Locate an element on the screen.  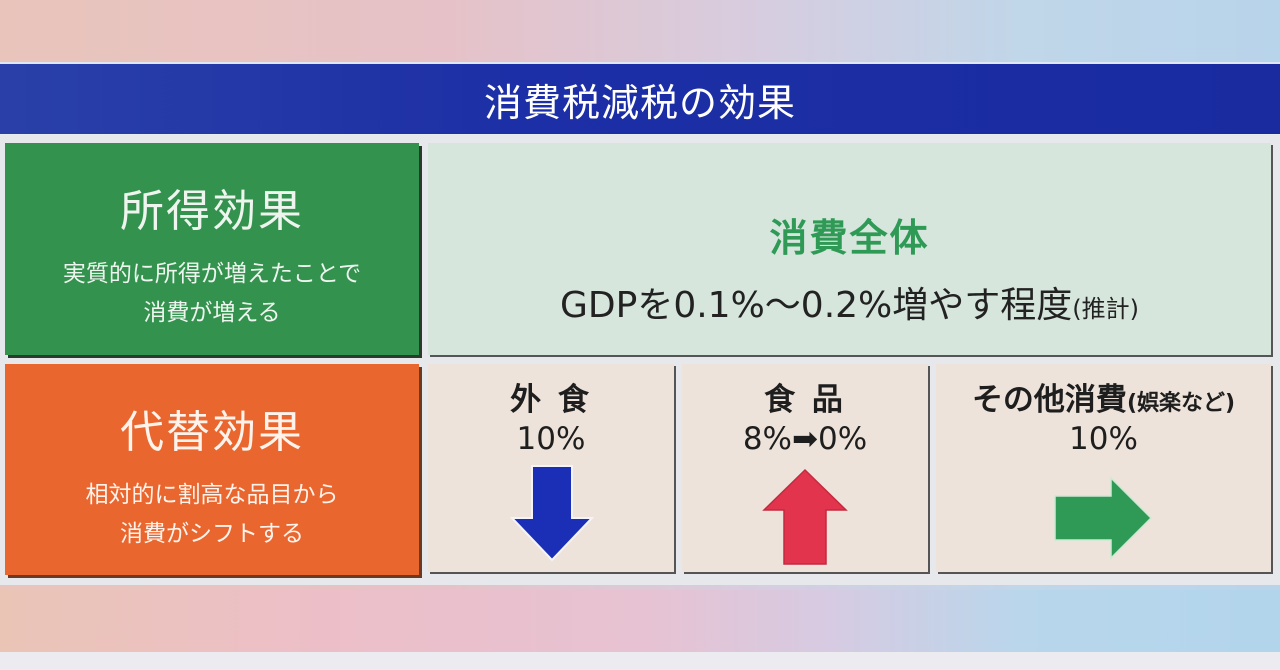
decorative-bottom-line is located at coordinates (640, 661).